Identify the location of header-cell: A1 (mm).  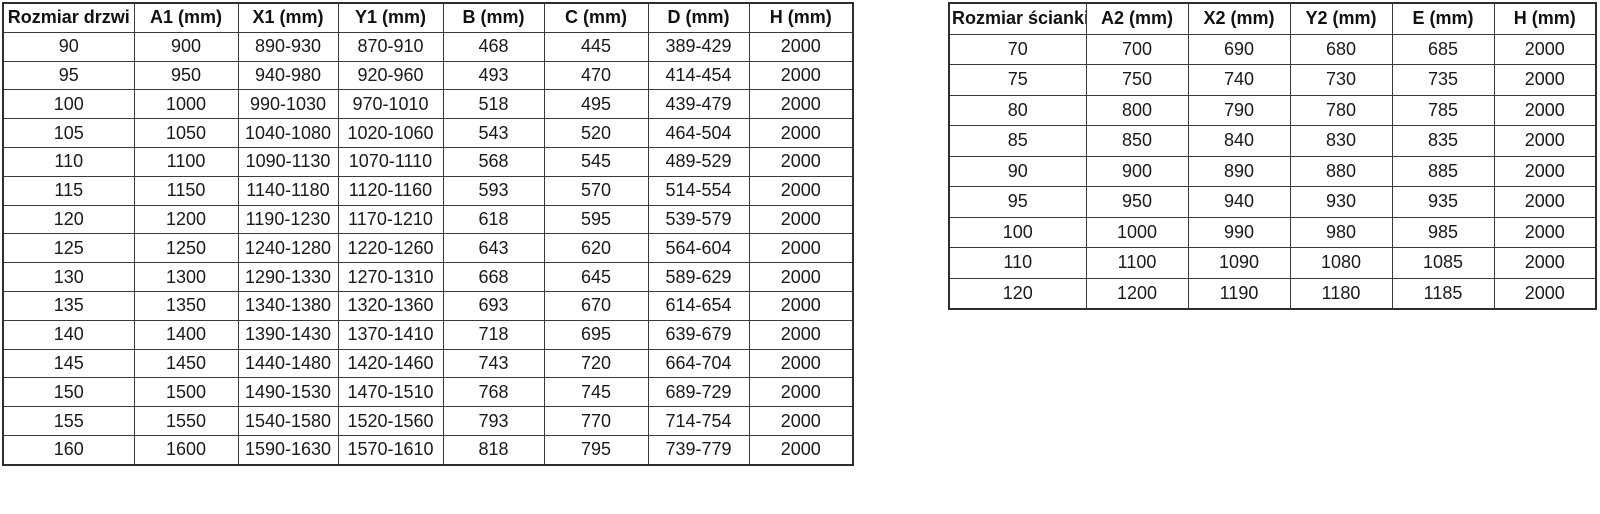
(186, 17).